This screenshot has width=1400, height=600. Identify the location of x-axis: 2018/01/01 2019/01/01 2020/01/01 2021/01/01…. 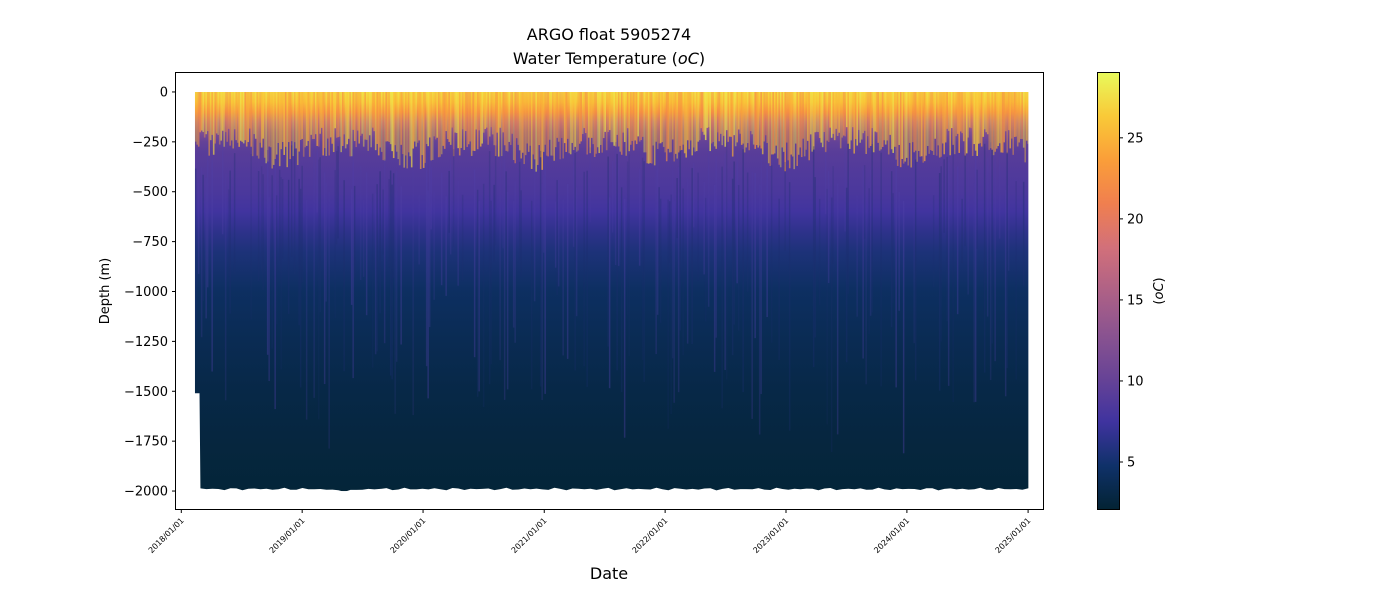
(590, 532).